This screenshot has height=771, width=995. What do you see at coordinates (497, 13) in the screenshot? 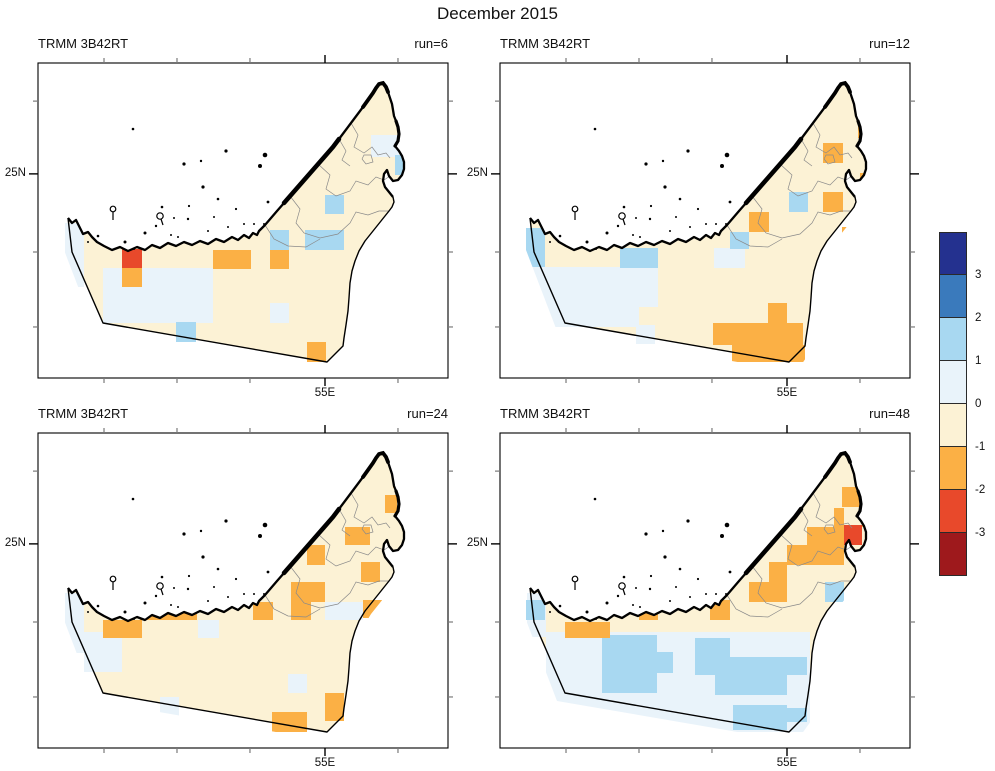
I see `figure-title: December 2015` at bounding box center [497, 13].